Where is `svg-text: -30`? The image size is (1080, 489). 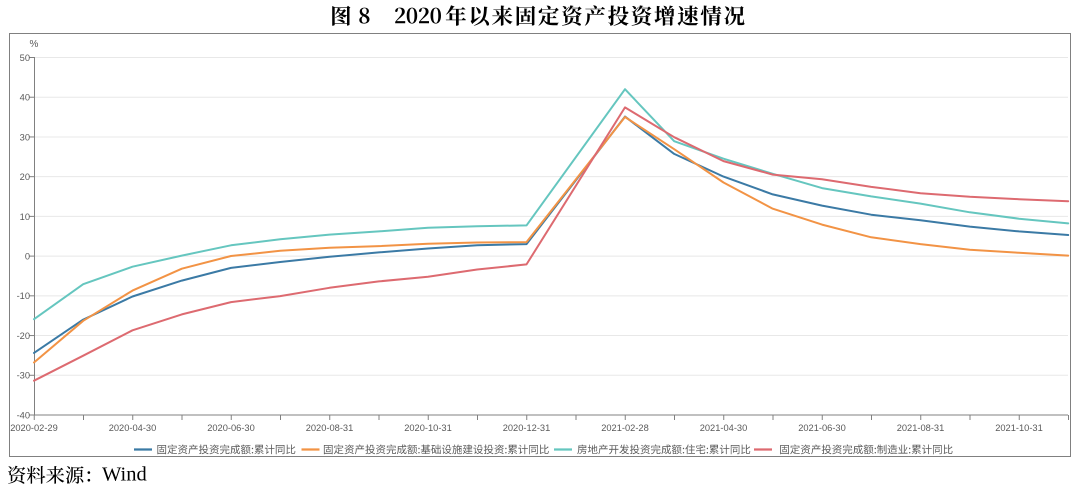 svg-text: -30 is located at coordinates (23, 376).